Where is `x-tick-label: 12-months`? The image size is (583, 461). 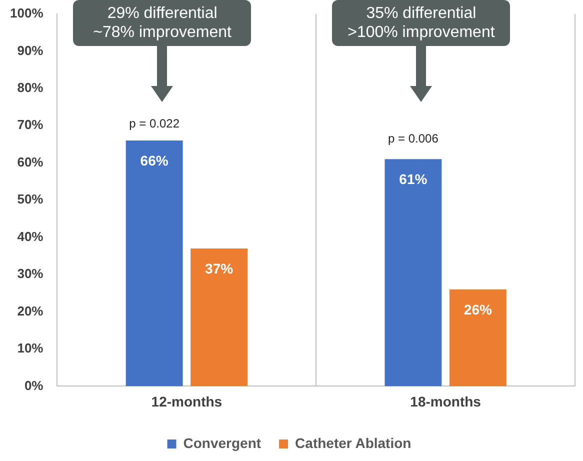 x-tick-label: 12-months is located at coordinates (186, 401).